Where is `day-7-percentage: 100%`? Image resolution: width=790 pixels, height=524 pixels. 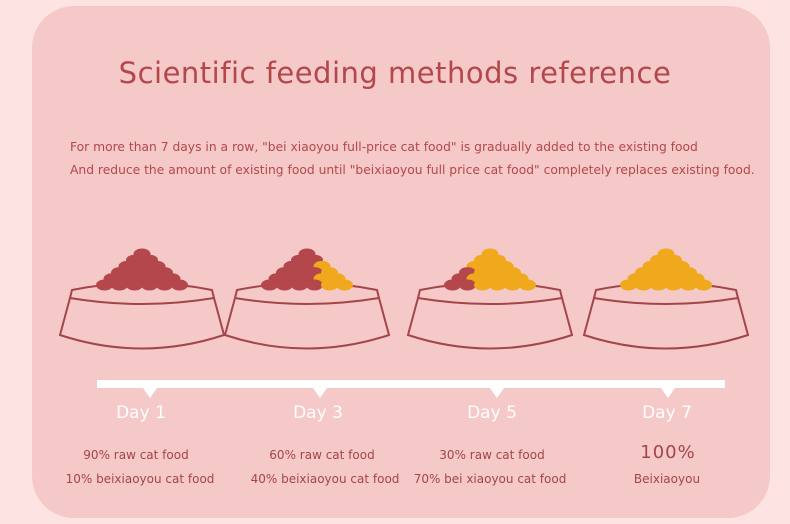
day-7-percentage: 100% is located at coordinates (668, 452).